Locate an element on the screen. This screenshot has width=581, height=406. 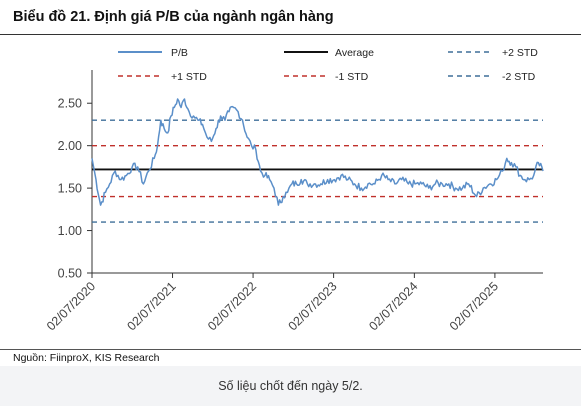
caption-bar: Số liệu chốt đến ngày 5/2. is located at coordinates (290, 386).